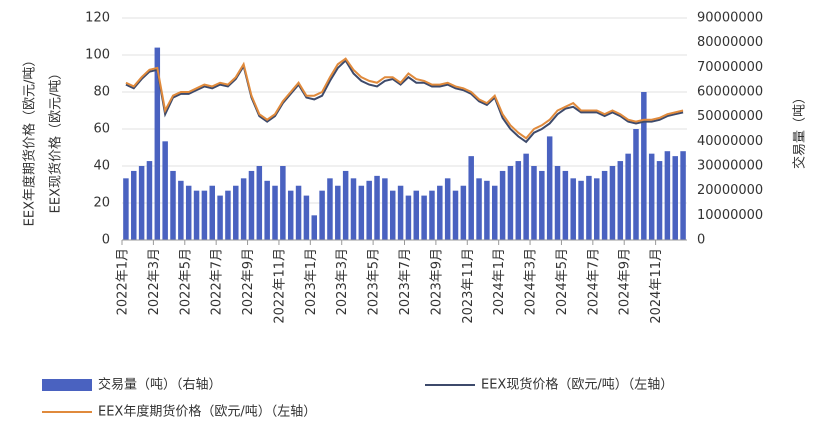 The height and width of the screenshot is (446, 832). I want to click on x-tick-label: 2023年7月, so click(405, 281).